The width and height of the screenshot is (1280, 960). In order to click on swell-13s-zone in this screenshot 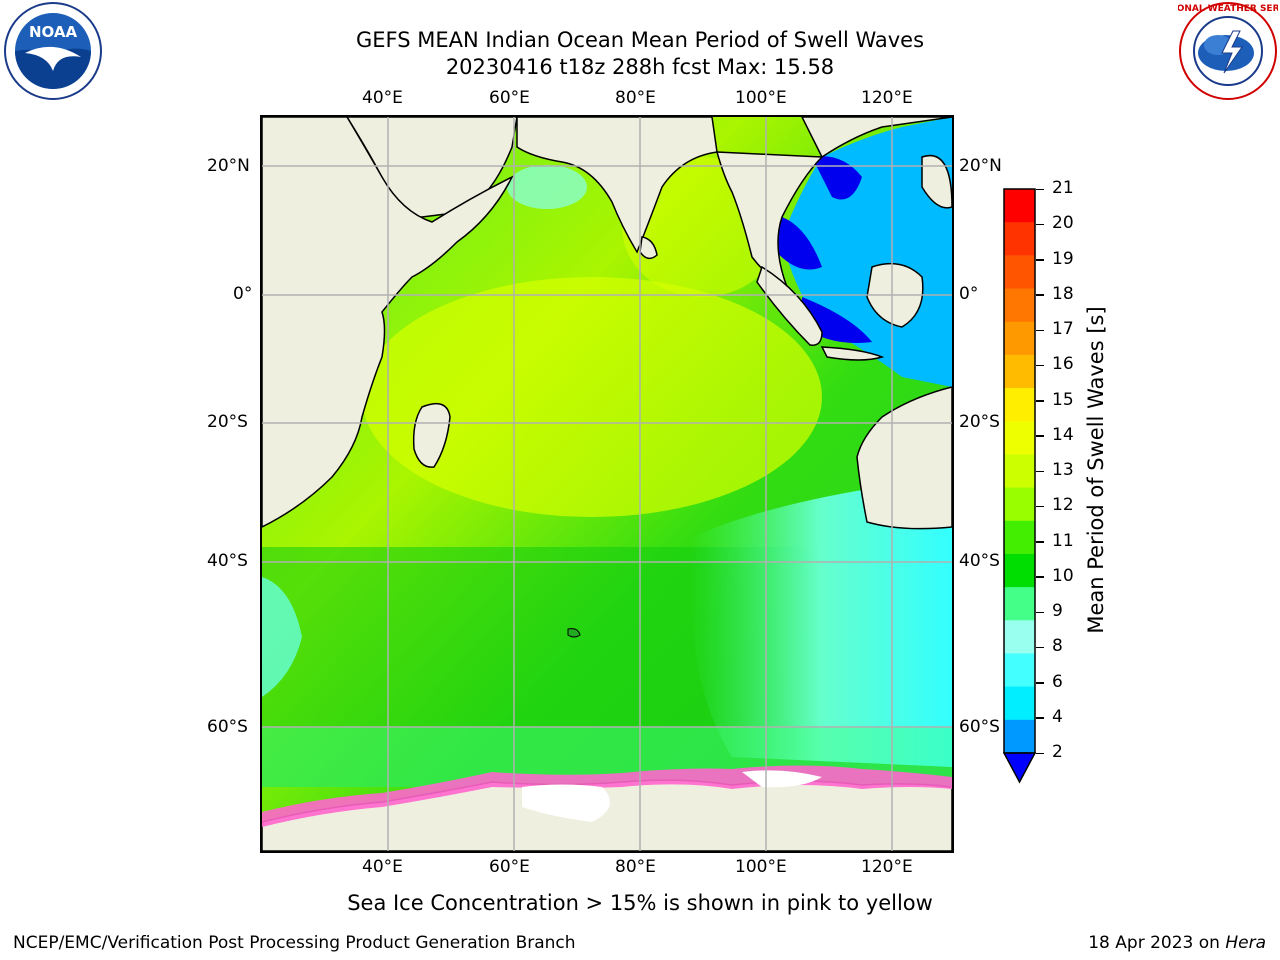, I will do `click(592, 397)`.